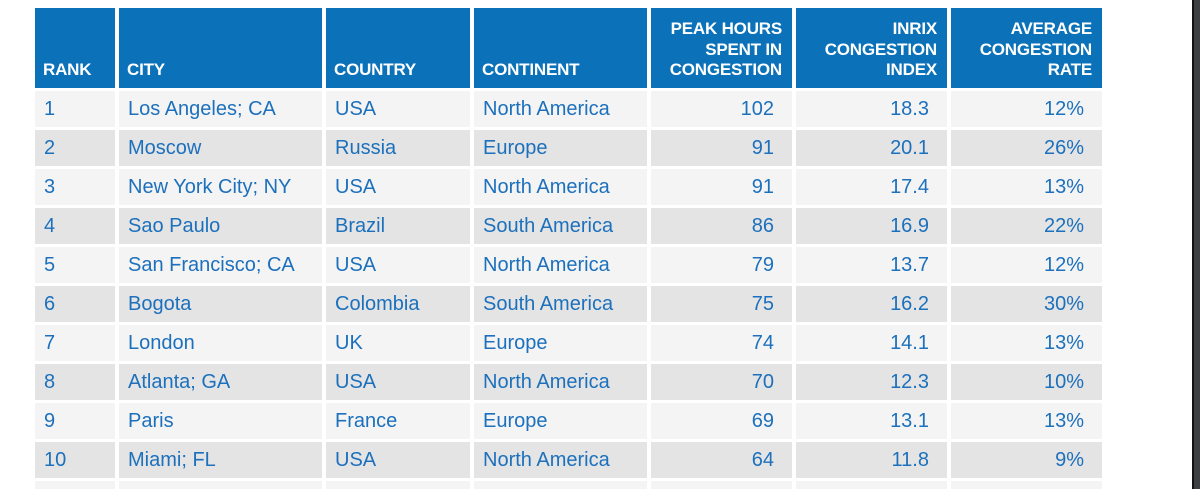 Image resolution: width=1200 pixels, height=489 pixels. What do you see at coordinates (220, 148) in the screenshot?
I see `cell-city: Moscow` at bounding box center [220, 148].